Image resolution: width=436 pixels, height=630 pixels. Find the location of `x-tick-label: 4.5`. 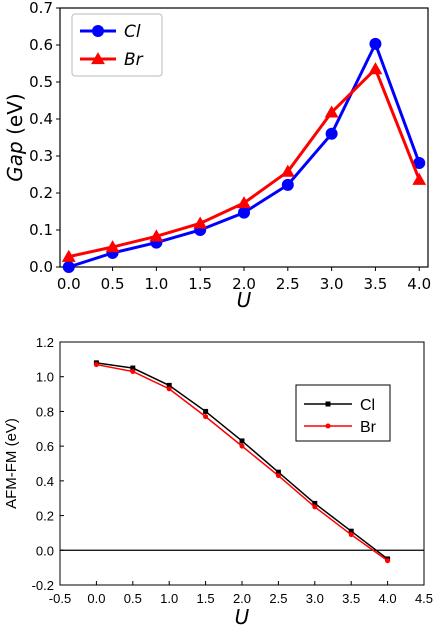

x-tick-label: 4.5 is located at coordinates (424, 598).